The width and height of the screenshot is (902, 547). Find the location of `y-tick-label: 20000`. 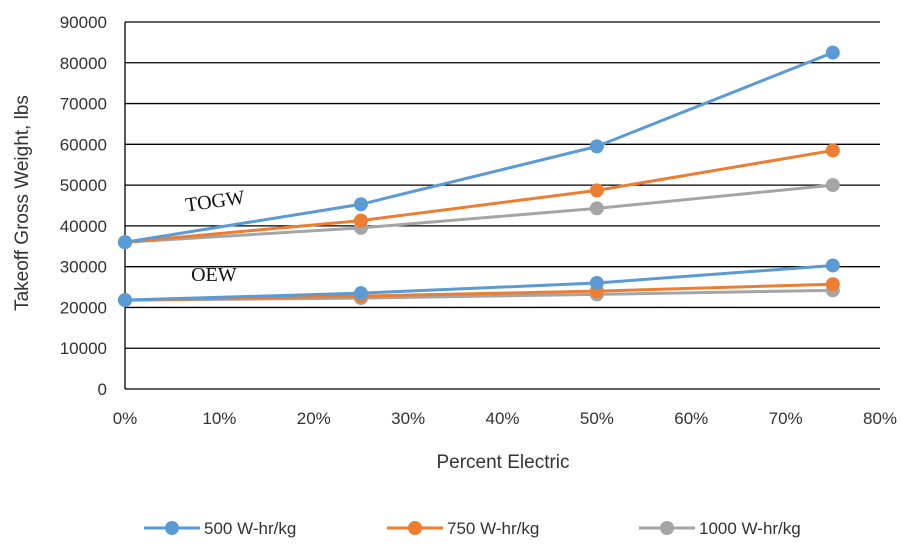

y-tick-label: 20000 is located at coordinates (83, 307).